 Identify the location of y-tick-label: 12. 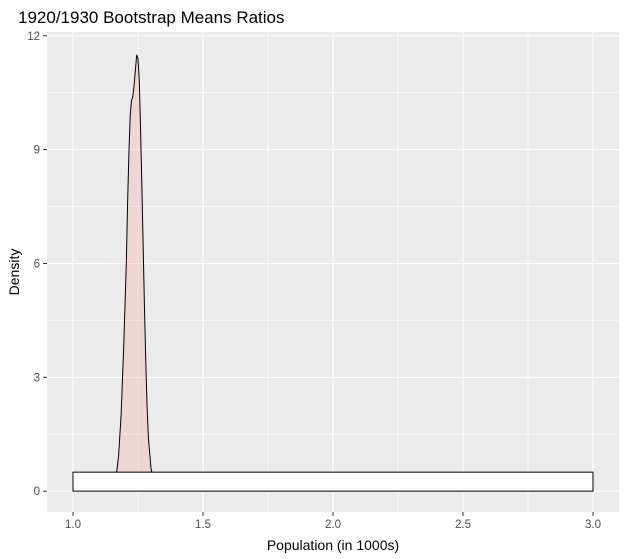
(33, 37).